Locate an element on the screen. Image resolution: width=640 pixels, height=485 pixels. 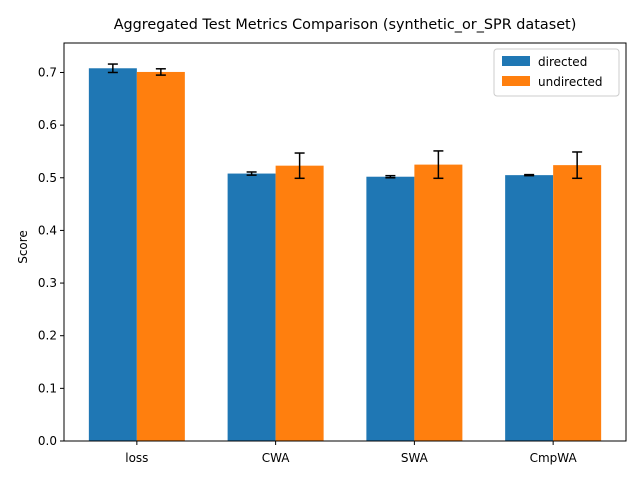
bar-undirected-loss is located at coordinates (160, 256).